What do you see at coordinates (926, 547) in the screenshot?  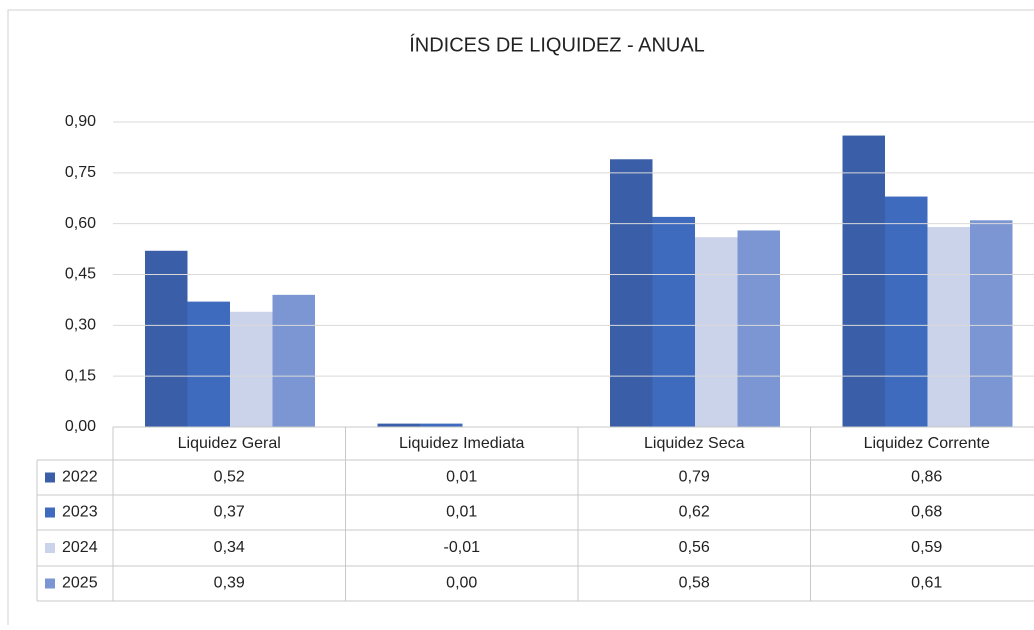 I see `table-cell: 0,59` at bounding box center [926, 547].